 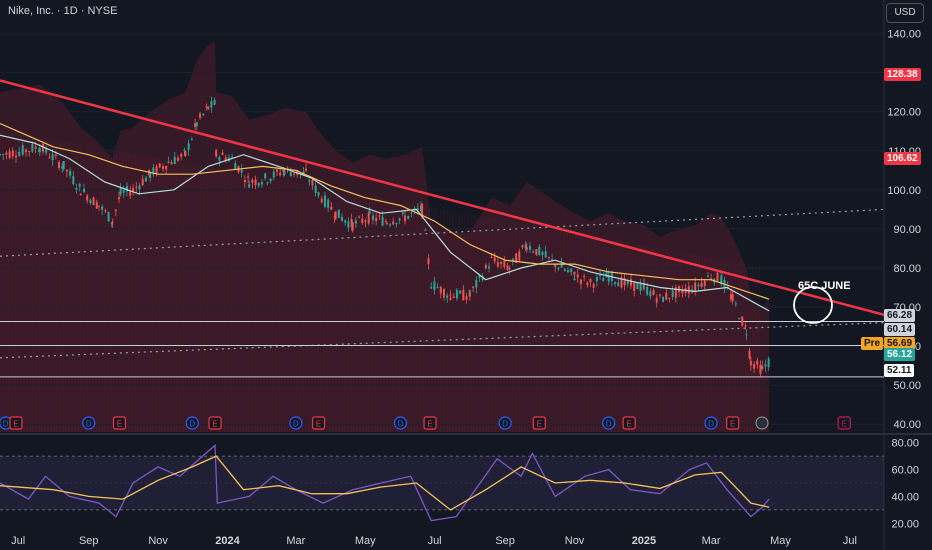 I want to click on price-tag-level-3: 52.11, so click(x=899, y=370).